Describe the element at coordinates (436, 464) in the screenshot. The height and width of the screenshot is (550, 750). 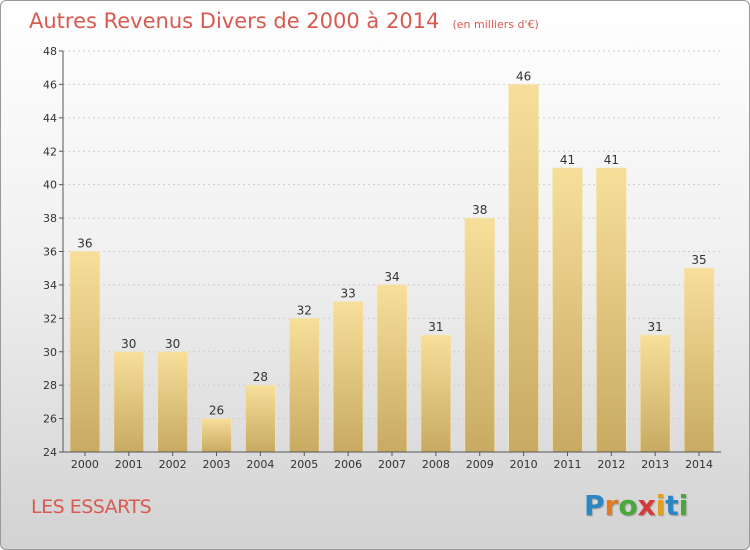
I see `x-tick-label: 2008` at that location.